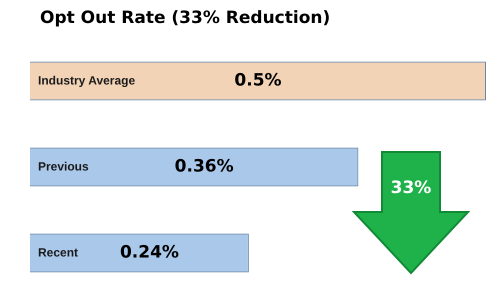 The height and width of the screenshot is (302, 492). I want to click on annotation: 33%, so click(411, 188).